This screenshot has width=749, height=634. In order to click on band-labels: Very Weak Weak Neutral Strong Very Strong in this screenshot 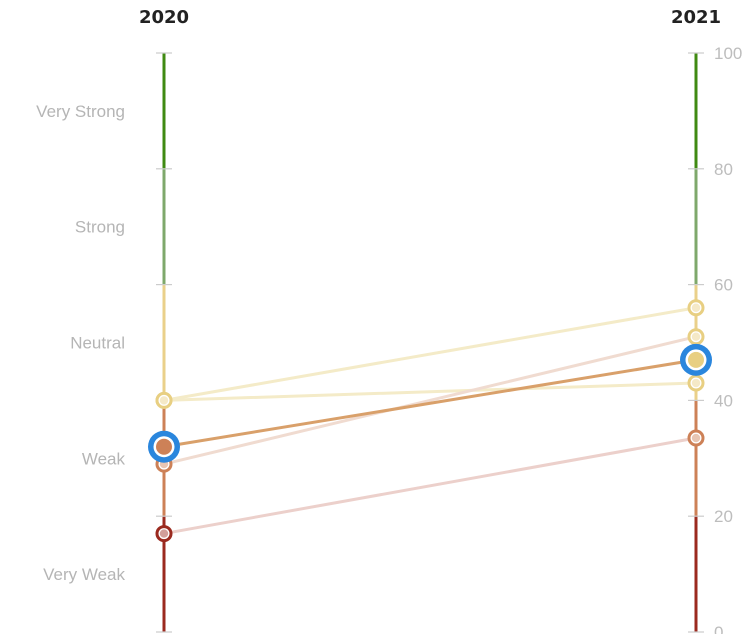, I will do `click(80, 343)`.